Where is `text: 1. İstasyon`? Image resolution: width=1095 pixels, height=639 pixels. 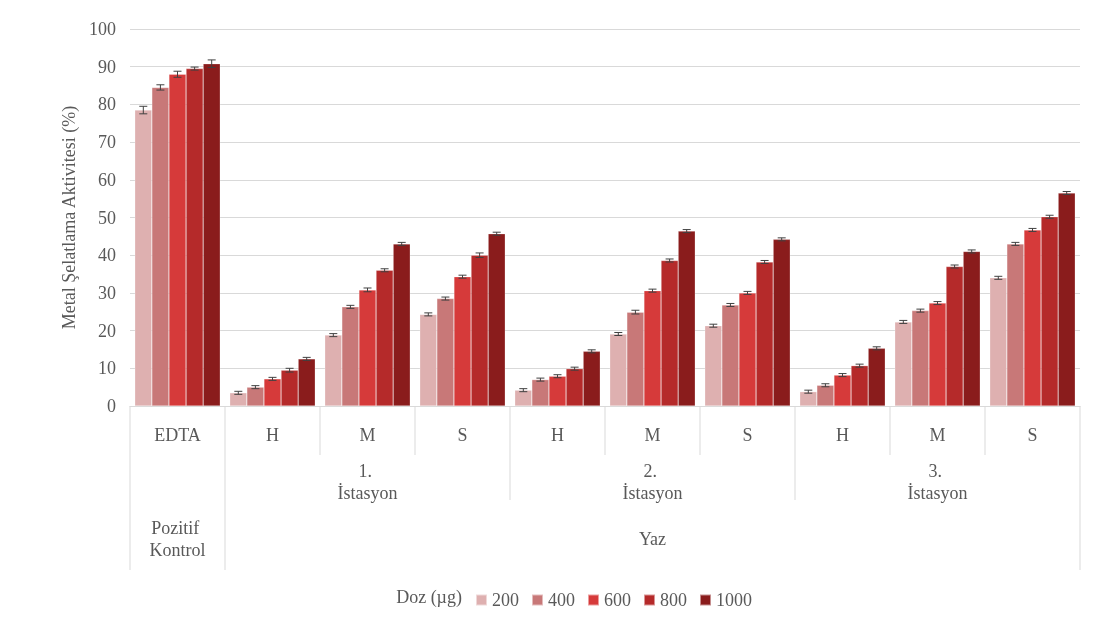 text: 1. İstasyon is located at coordinates (367, 482).